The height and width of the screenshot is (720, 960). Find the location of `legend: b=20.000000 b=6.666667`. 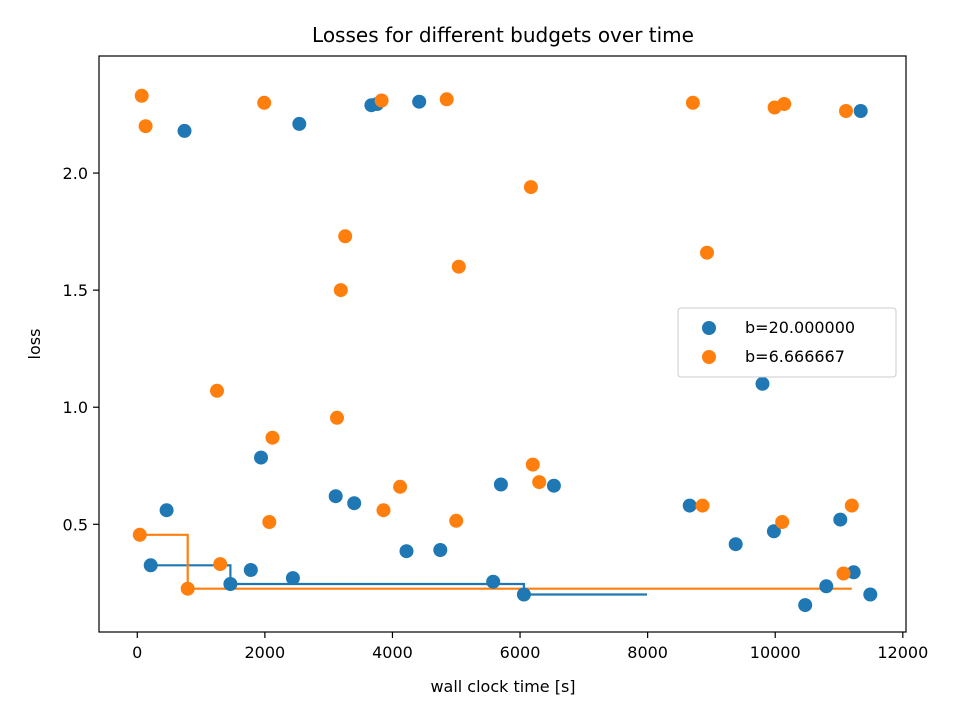

legend: b=20.000000 b=6.666667 is located at coordinates (787, 342).